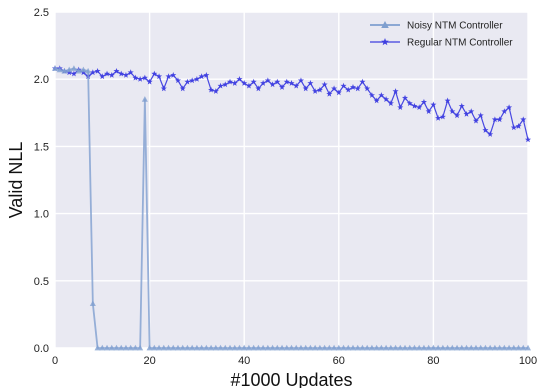 This screenshot has width=539, height=388. I want to click on x-tick-label: 0, so click(55, 361).